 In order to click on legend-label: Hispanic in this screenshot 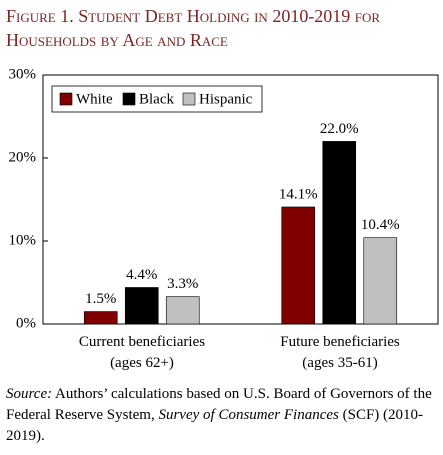, I will do `click(226, 99)`.